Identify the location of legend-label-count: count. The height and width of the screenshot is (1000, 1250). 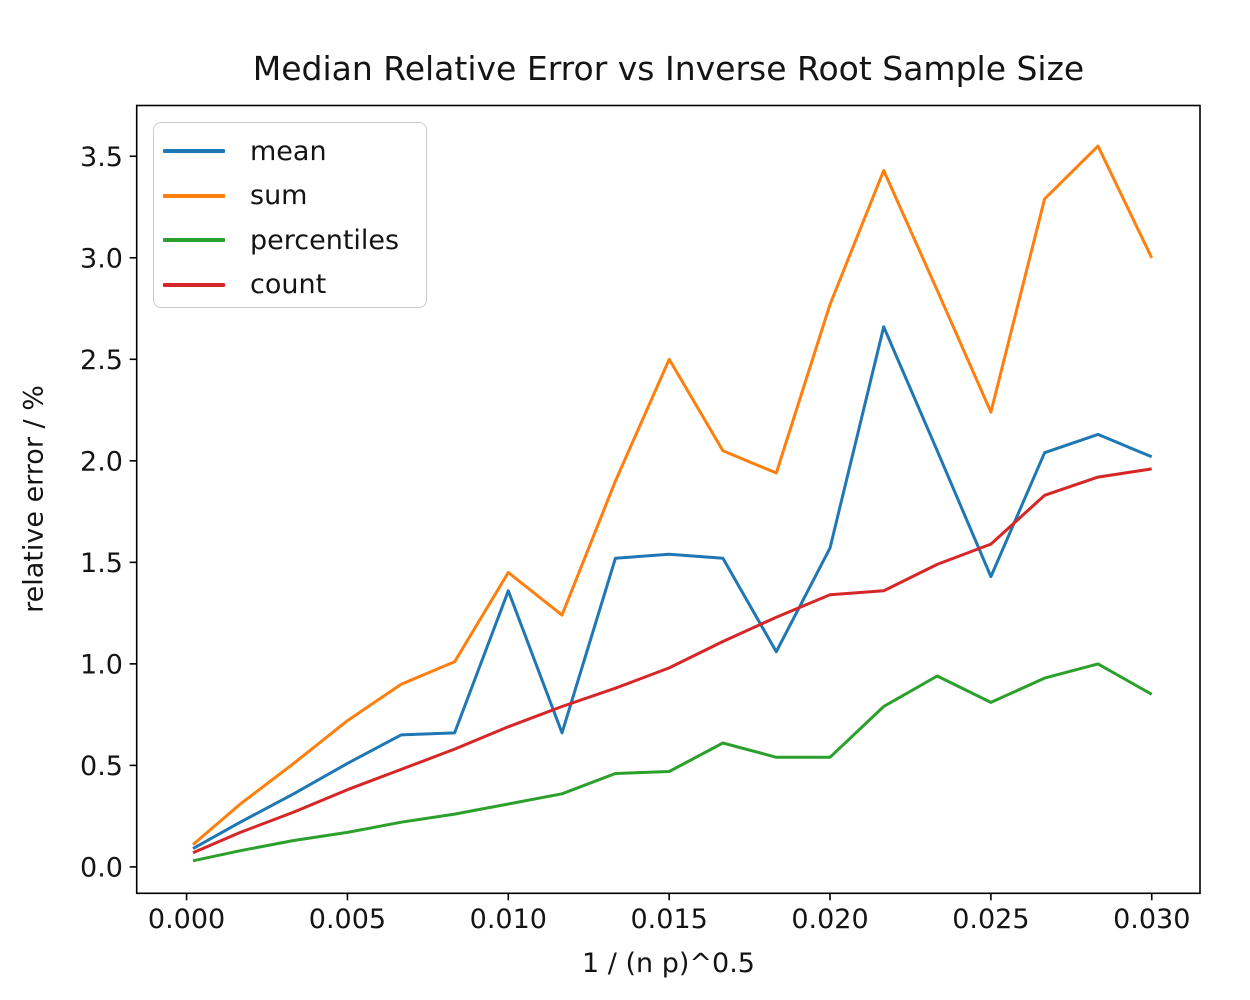
(288, 285).